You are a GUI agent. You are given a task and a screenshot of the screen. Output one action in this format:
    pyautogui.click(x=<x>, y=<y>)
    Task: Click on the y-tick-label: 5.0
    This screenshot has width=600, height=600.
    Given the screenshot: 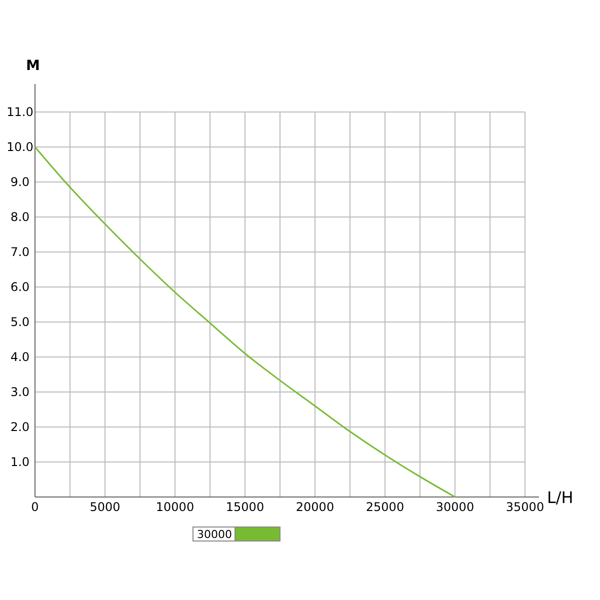 What is the action you would take?
    pyautogui.click(x=20, y=322)
    